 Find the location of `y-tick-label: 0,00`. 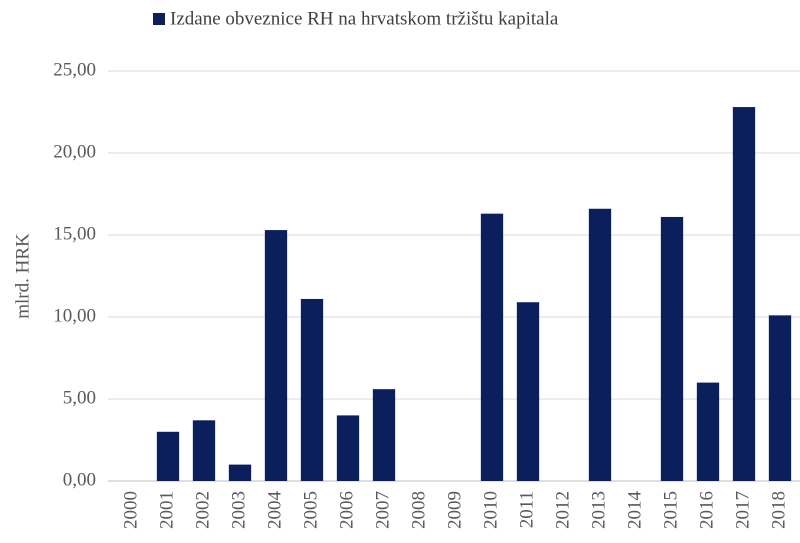

y-tick-label: 0,00 is located at coordinates (79, 479).